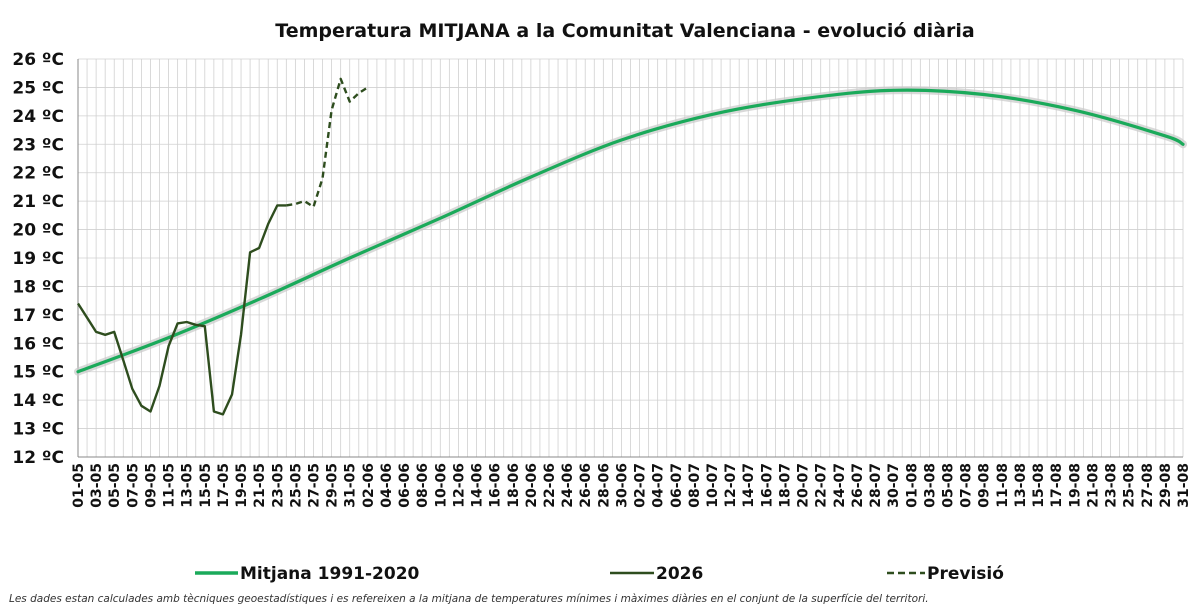 This screenshot has height=616, width=1200. Describe the element at coordinates (242, 485) in the screenshot. I see `x-tick-label: 19-05` at that location.